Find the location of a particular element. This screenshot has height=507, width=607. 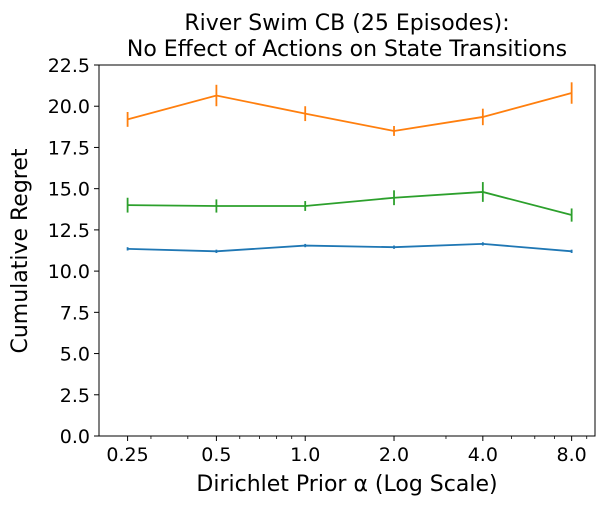

y-tick-label: 5.0 is located at coordinates (75, 355).